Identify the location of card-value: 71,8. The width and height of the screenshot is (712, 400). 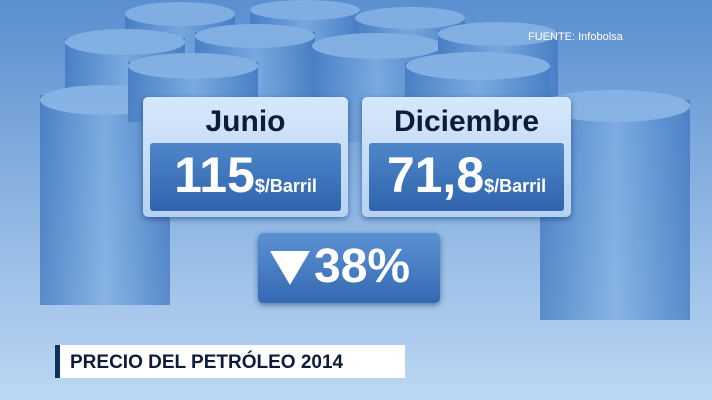
(435, 175).